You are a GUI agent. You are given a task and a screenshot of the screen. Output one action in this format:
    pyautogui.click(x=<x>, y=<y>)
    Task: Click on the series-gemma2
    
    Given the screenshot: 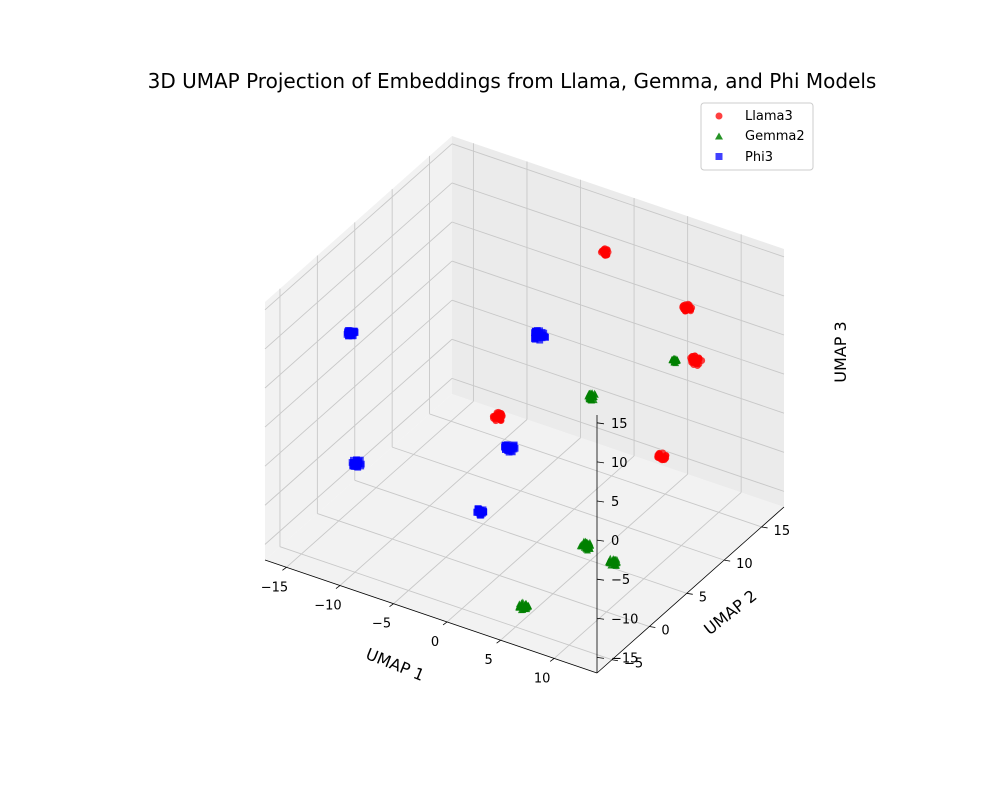 What is the action you would take?
    pyautogui.click(x=598, y=484)
    